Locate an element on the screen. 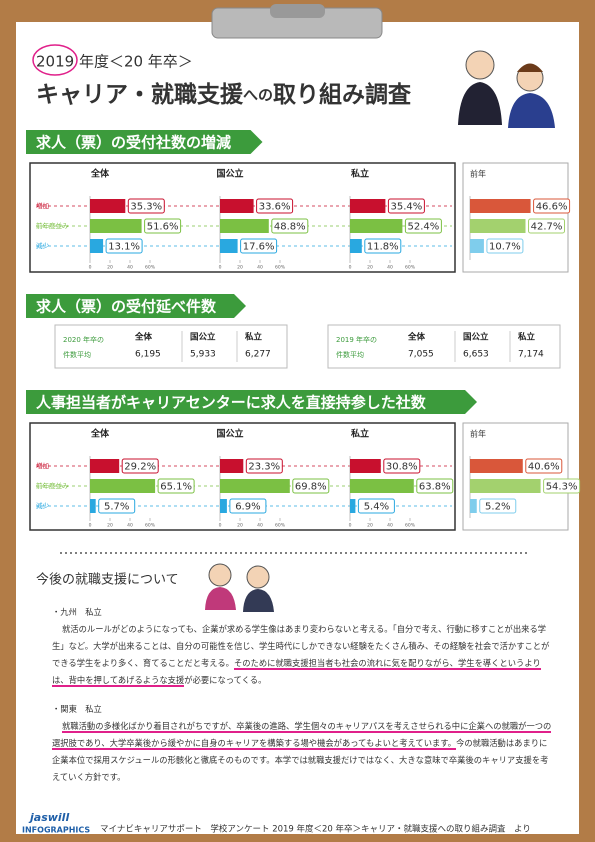 The width and height of the screenshot is (595, 842). row-label: 前年度並み is located at coordinates (52, 485).